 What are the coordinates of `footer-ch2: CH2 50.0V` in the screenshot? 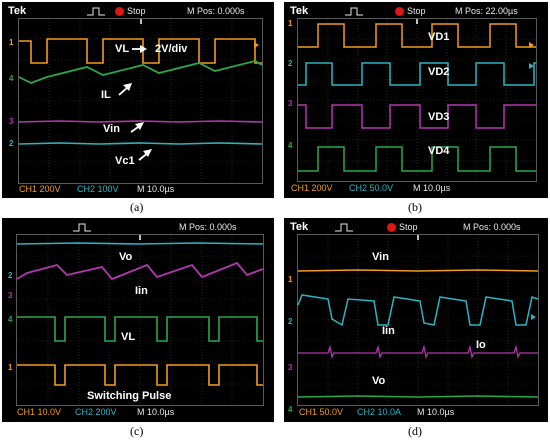 It's located at (371, 188).